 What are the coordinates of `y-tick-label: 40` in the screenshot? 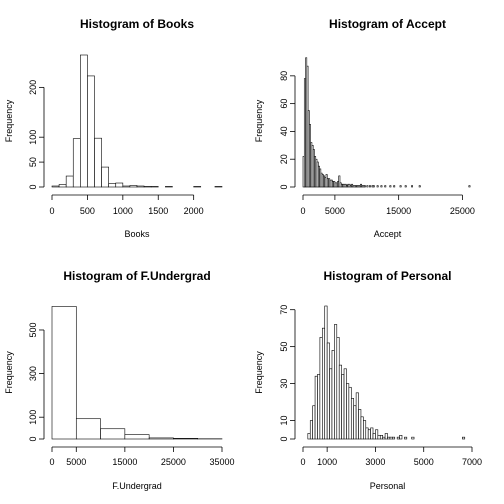 It's located at (284, 131).